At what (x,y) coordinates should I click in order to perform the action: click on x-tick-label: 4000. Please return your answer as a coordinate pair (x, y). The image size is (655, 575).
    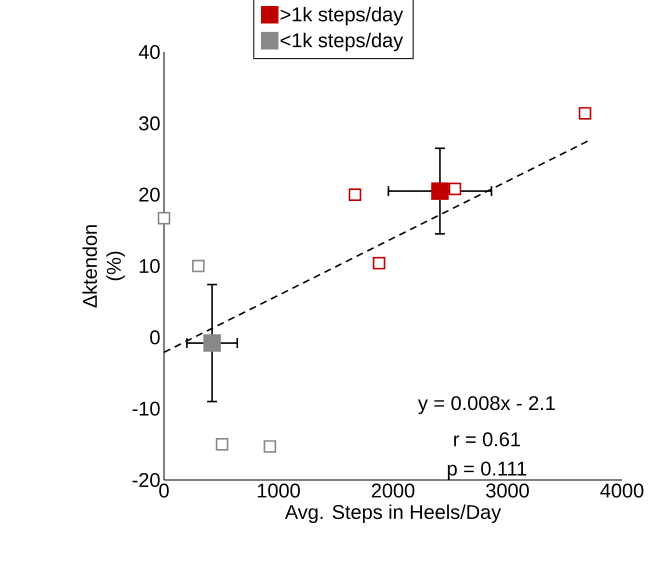
    Looking at the image, I should click on (622, 491).